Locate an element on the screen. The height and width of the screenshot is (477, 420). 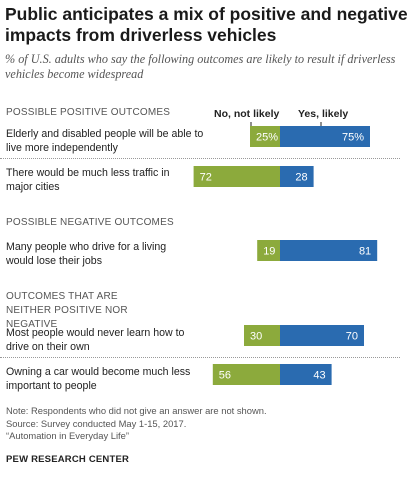
bar-yes-traffic is located at coordinates (297, 176).